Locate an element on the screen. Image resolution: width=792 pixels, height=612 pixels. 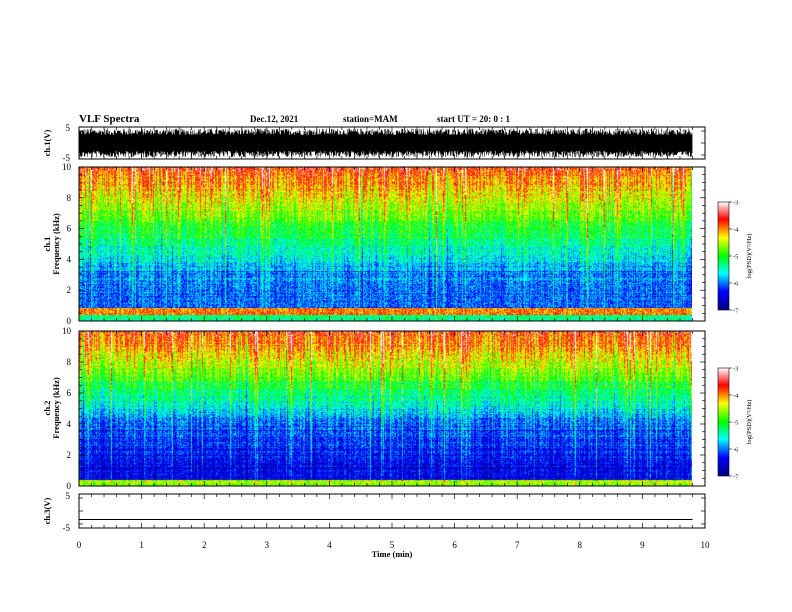
time-tick-label: 1 is located at coordinates (141, 545).